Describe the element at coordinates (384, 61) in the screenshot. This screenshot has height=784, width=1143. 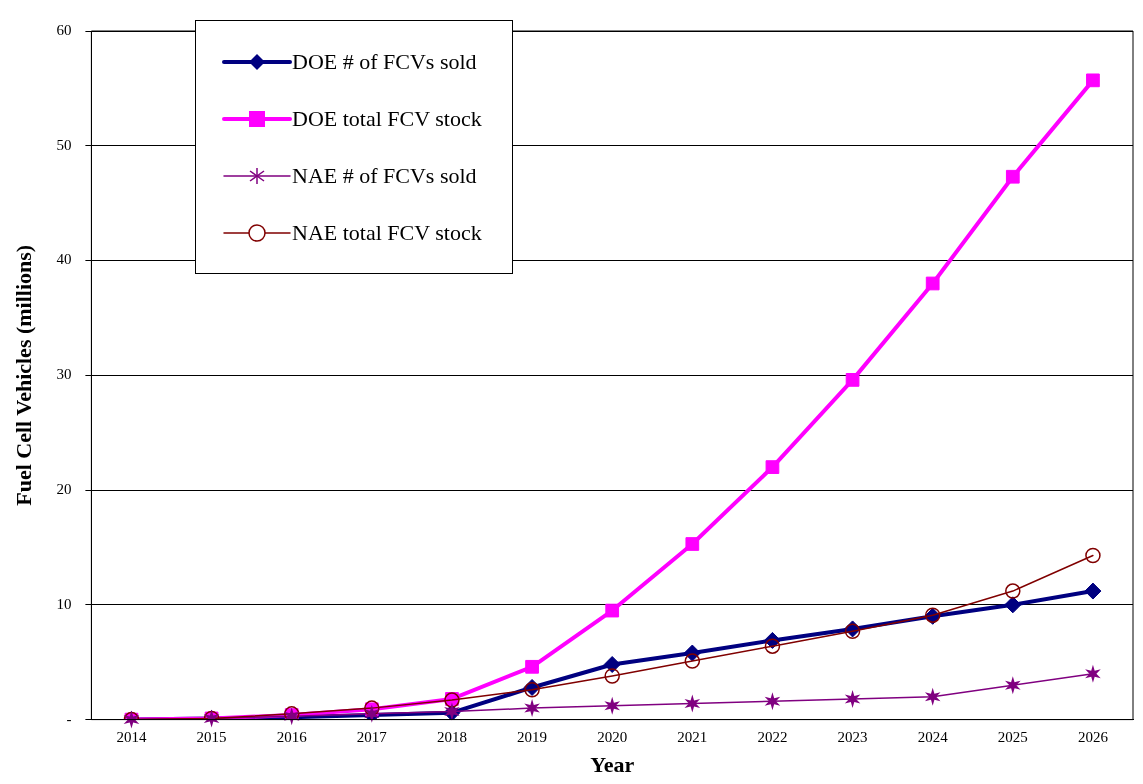
I see `legend-label: DOE # of FCVs sold` at that location.